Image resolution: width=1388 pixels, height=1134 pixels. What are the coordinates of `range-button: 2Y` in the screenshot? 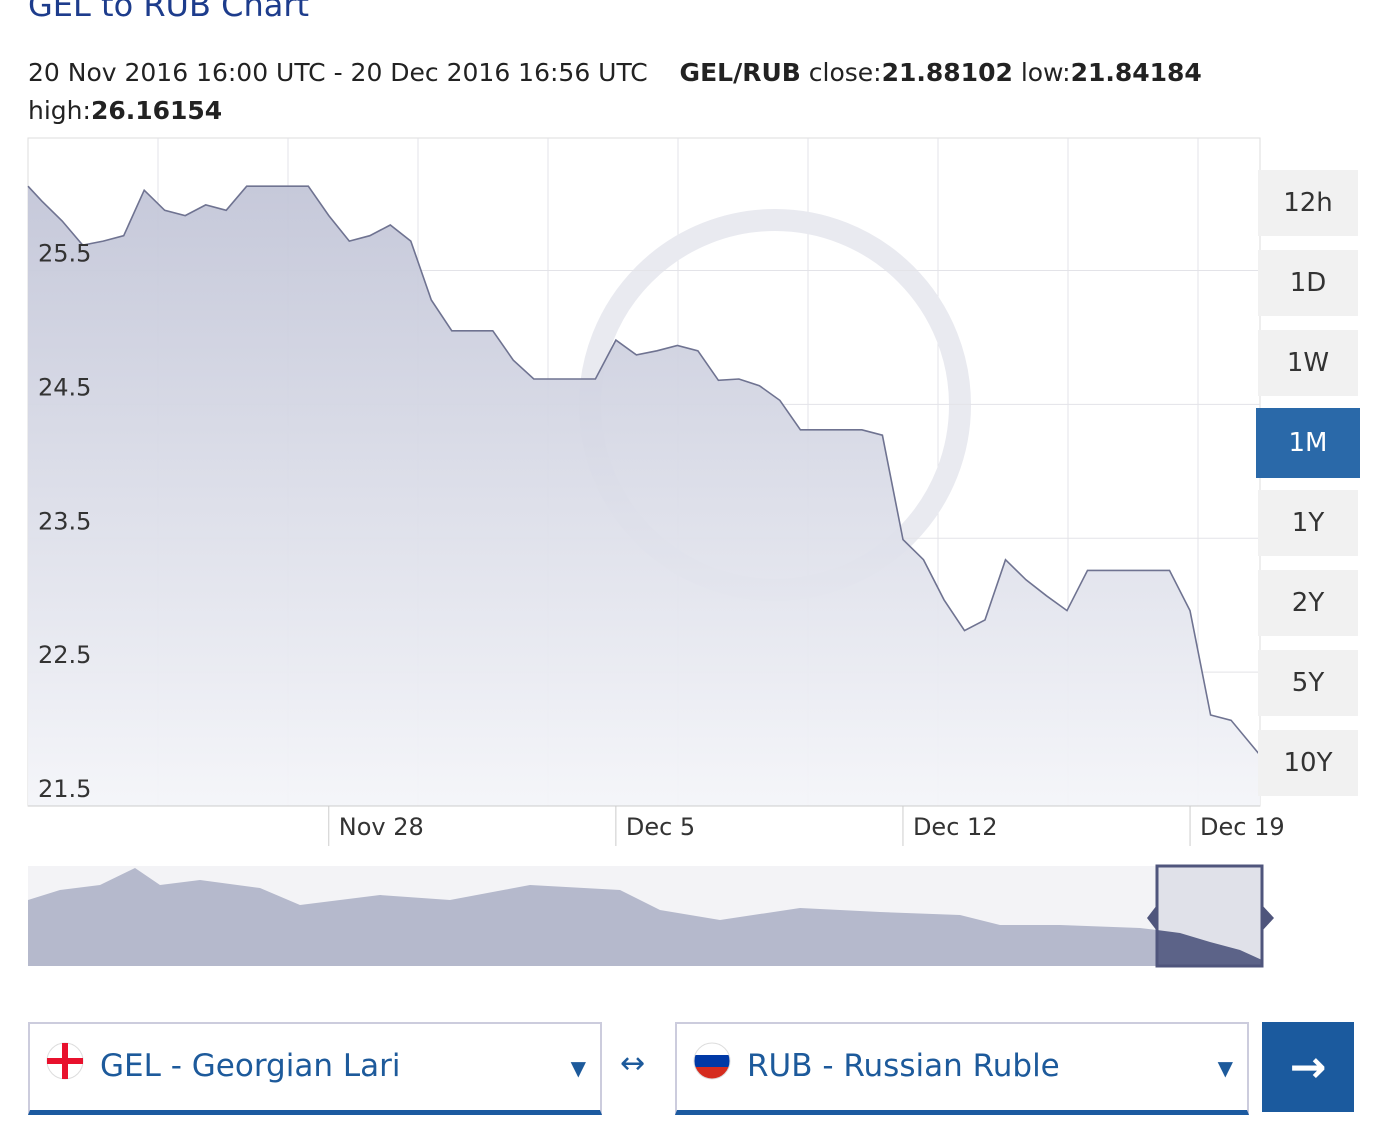 It's located at (1308, 603).